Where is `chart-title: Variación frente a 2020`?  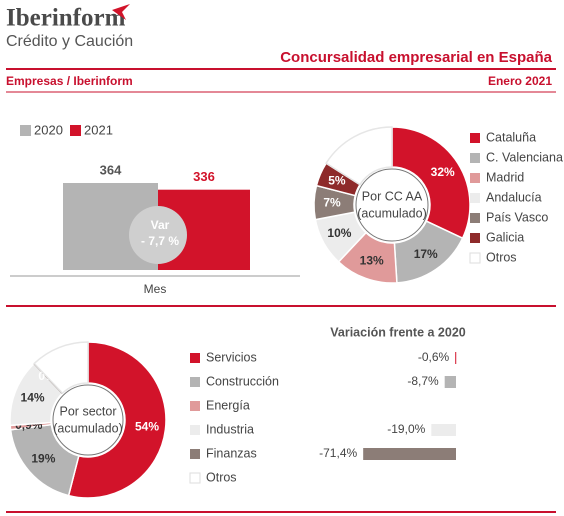
chart-title: Variación frente a 2020 is located at coordinates (398, 332).